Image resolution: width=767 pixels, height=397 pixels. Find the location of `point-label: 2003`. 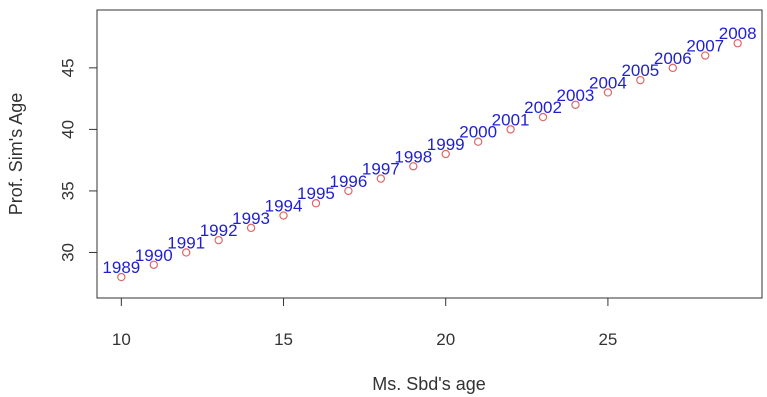

point-label: 2003 is located at coordinates (576, 95).